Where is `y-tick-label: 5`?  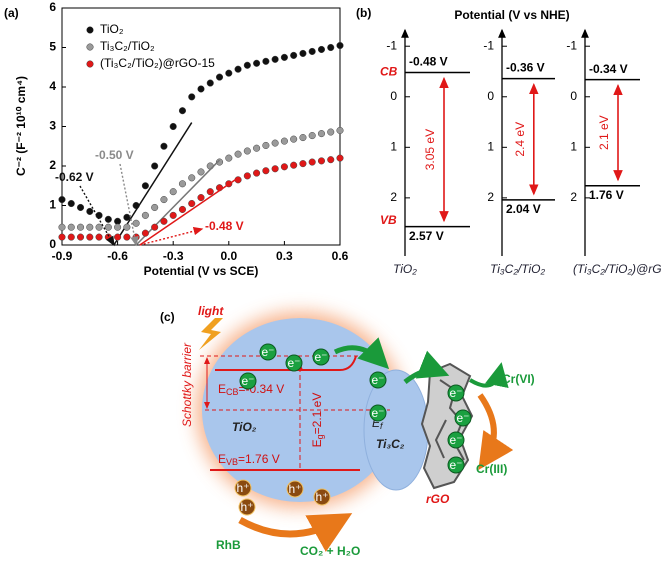 y-tick-label: 5 is located at coordinates (52, 47).